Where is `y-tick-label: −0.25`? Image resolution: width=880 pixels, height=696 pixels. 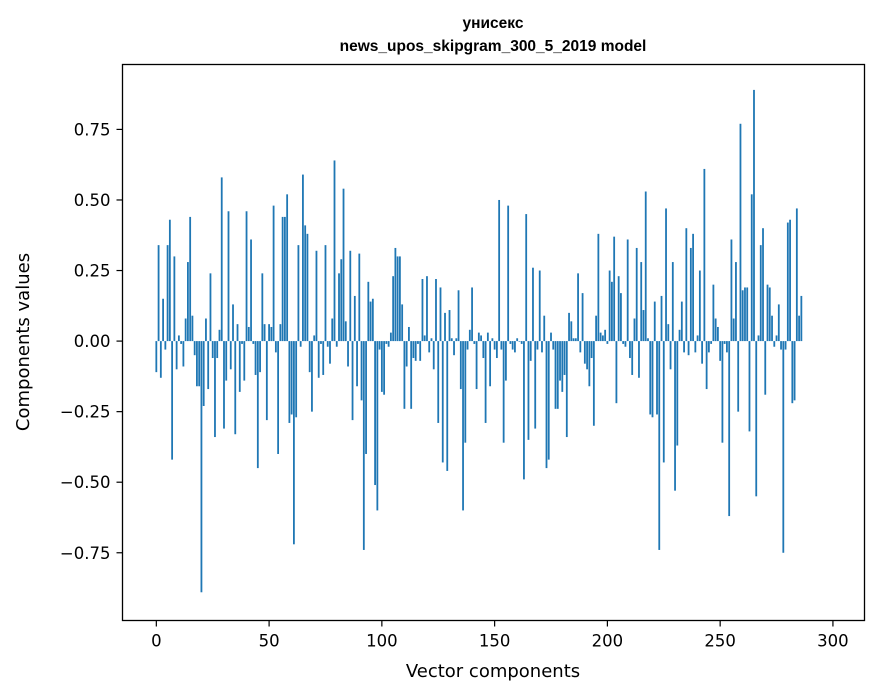 y-tick-label: −0.25 is located at coordinates (85, 412).